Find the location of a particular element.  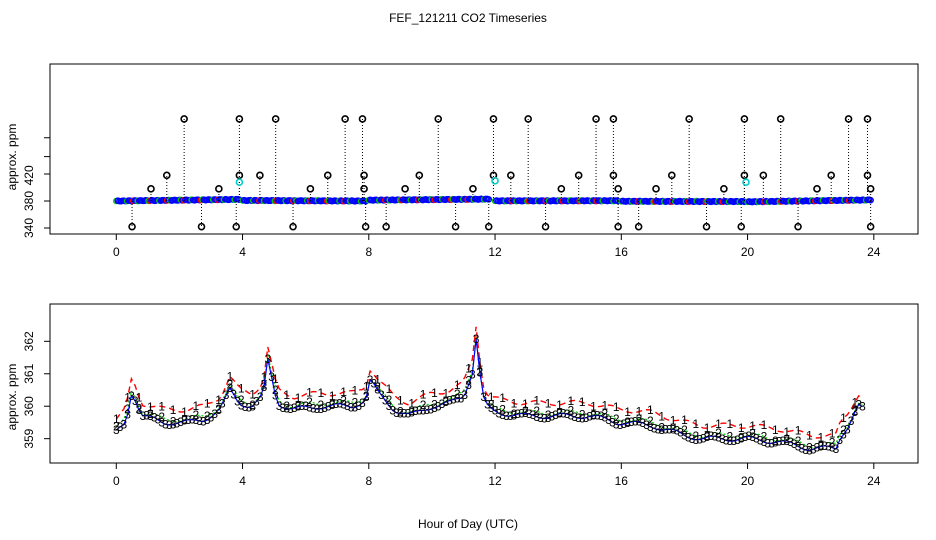

top-x-tick-label: 0 is located at coordinates (116, 252).